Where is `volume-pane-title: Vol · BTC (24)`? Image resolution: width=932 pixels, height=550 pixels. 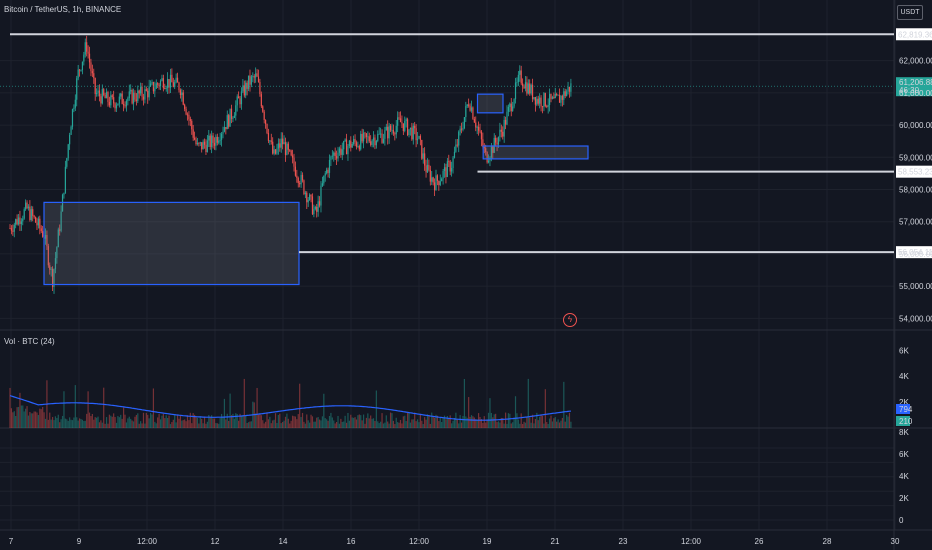 volume-pane-title: Vol · BTC (24) is located at coordinates (29, 341).